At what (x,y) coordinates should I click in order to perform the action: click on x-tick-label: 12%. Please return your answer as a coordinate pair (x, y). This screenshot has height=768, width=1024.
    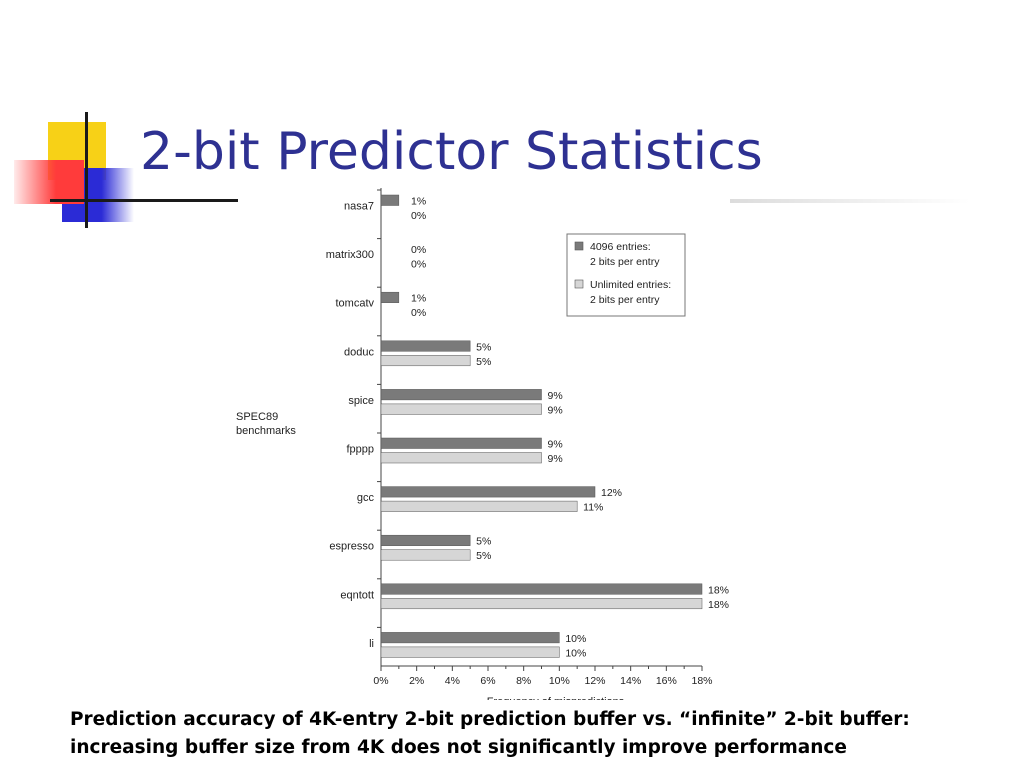
    Looking at the image, I should click on (594, 681).